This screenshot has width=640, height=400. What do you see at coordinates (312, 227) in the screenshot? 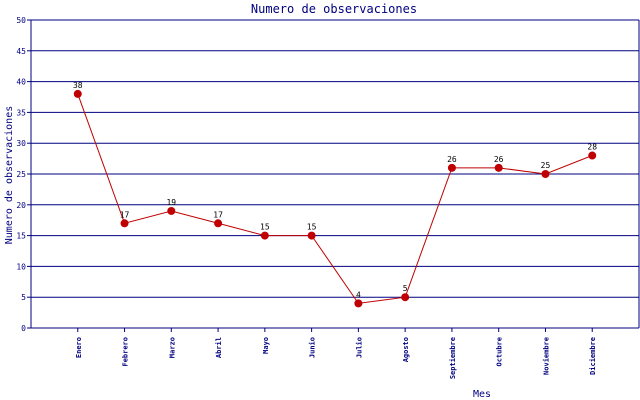
I see `data-label-5: 15` at bounding box center [312, 227].